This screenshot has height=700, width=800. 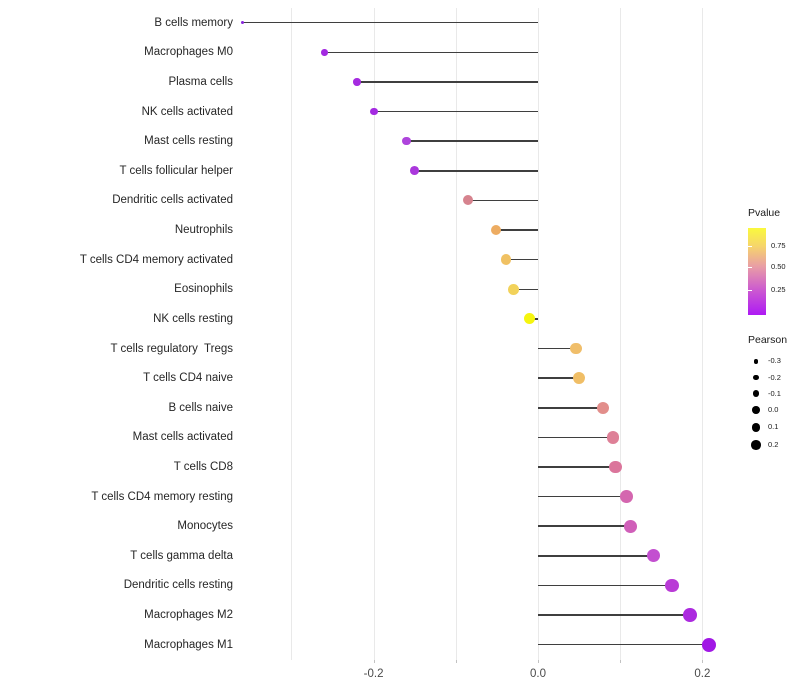 I want to click on colorbar-tick-label: 0.75, so click(x=778, y=245).